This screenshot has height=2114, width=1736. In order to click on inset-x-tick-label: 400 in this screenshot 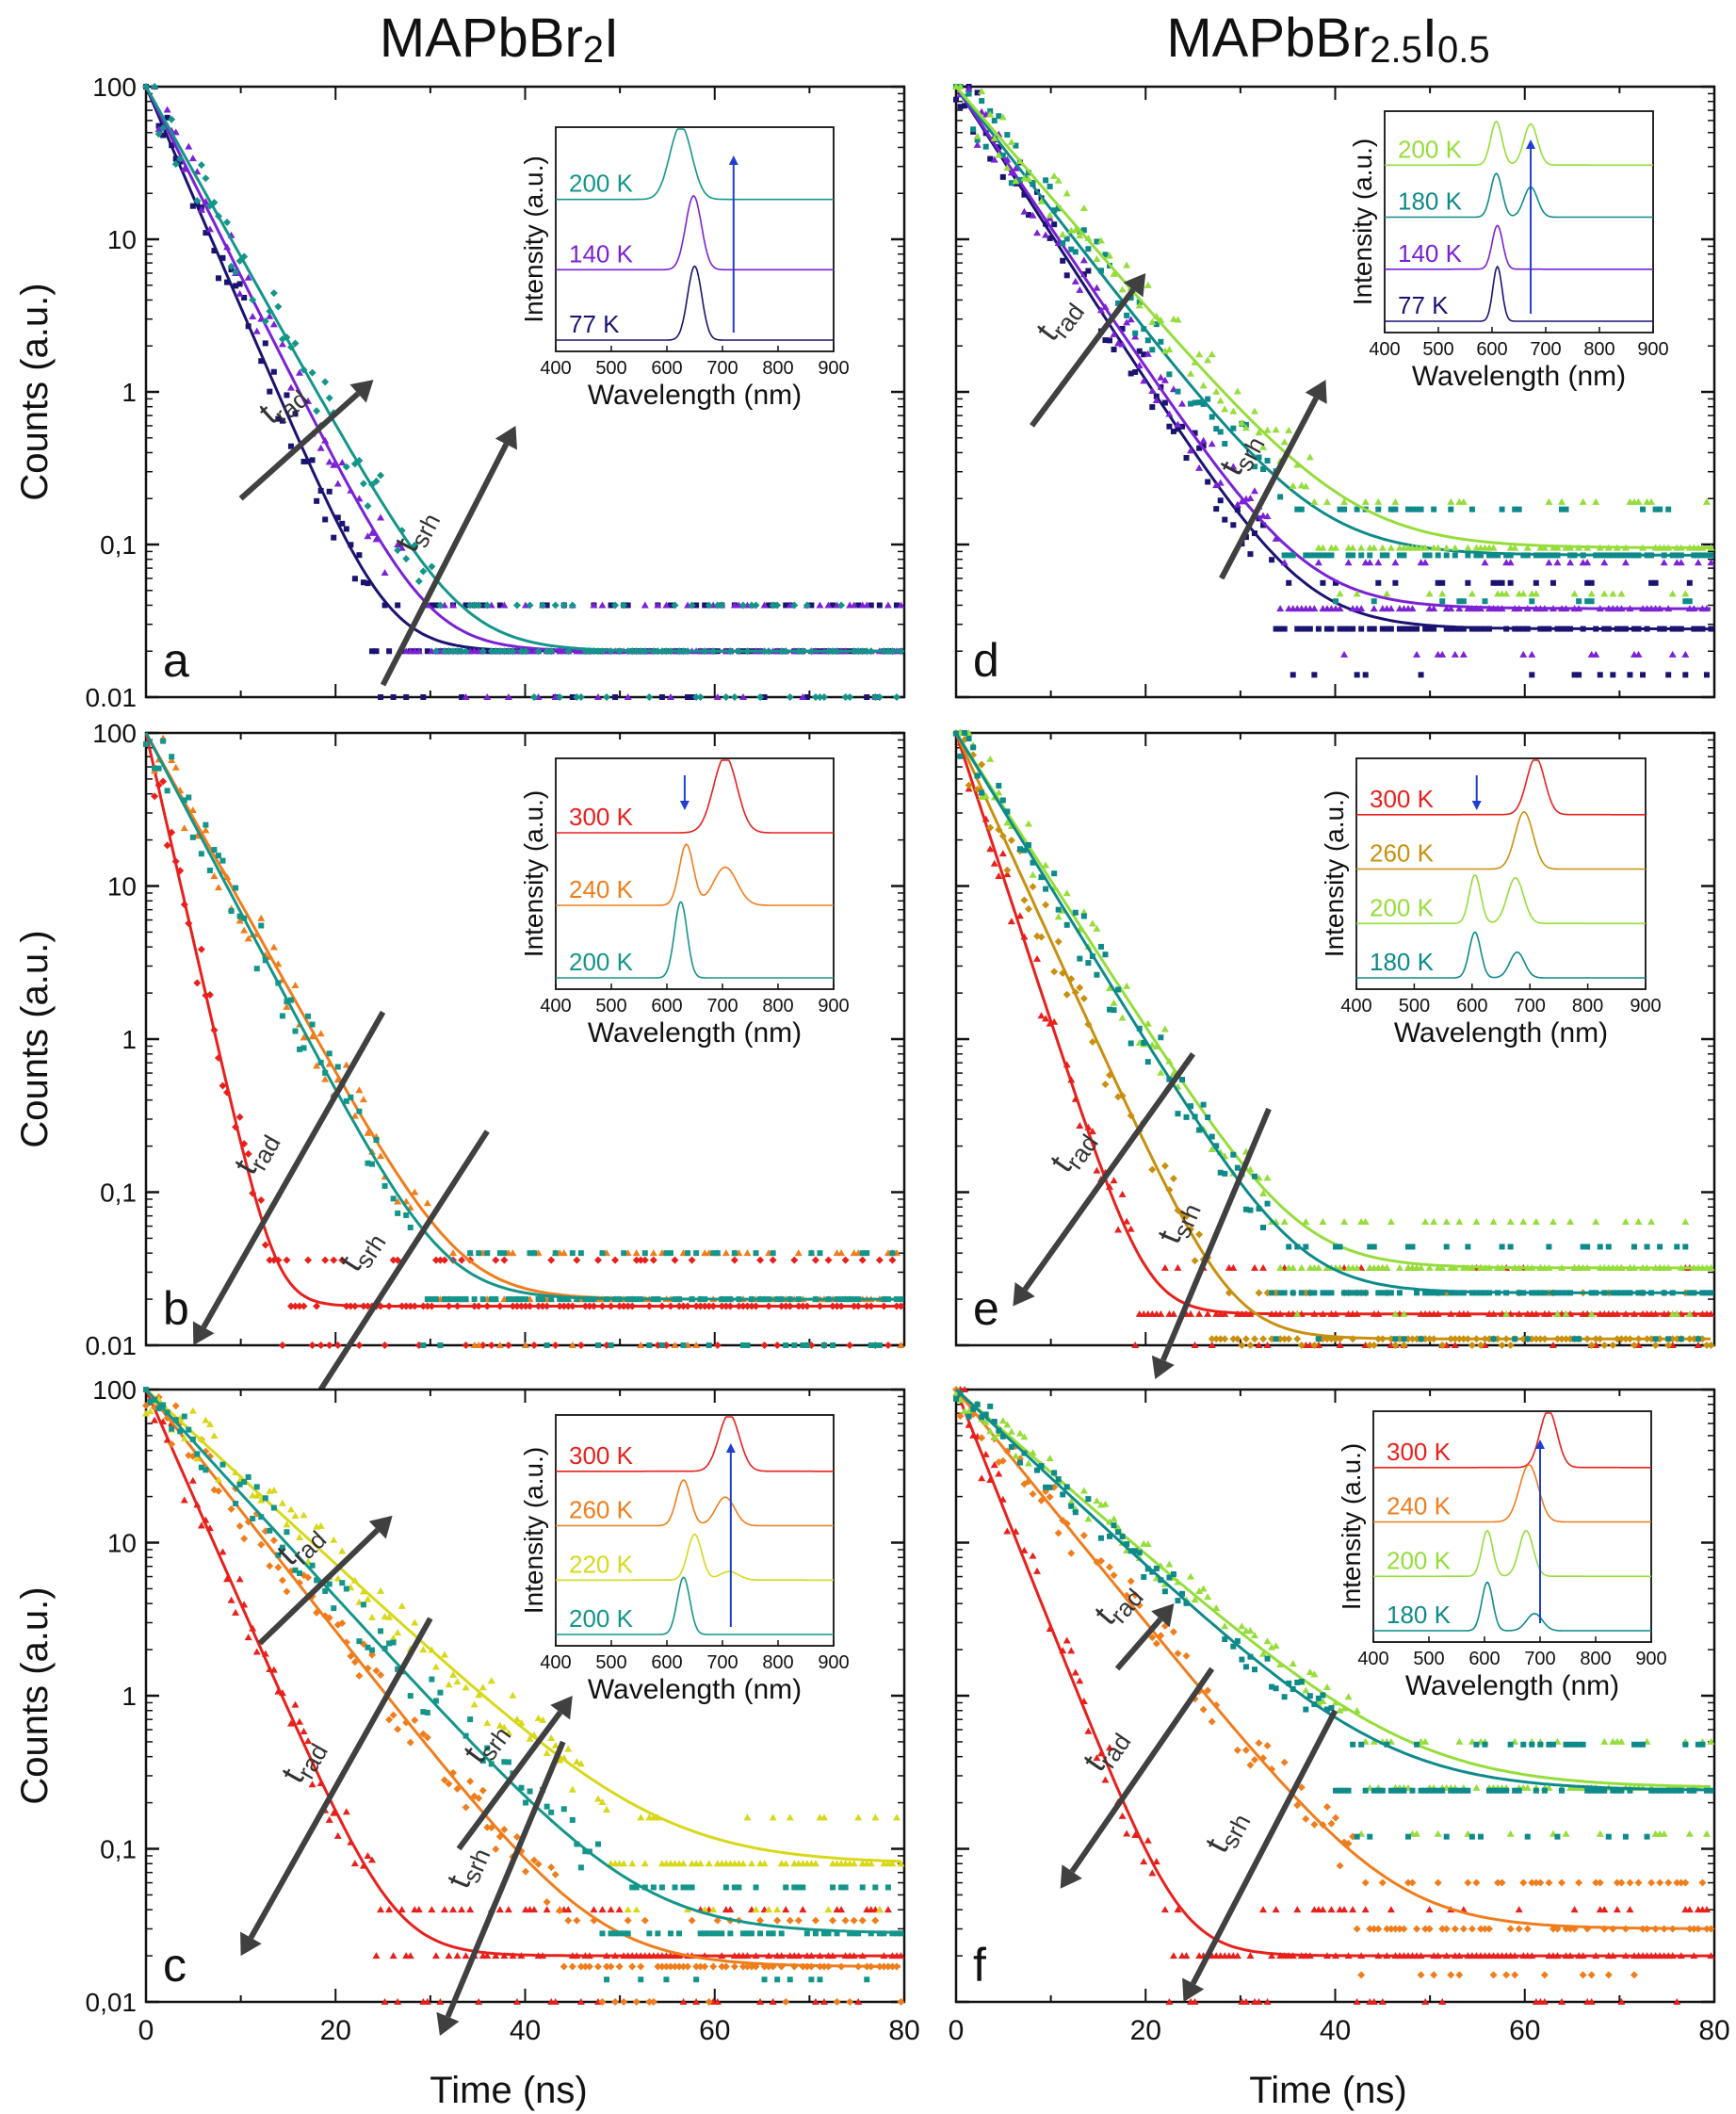, I will do `click(555, 1662)`.